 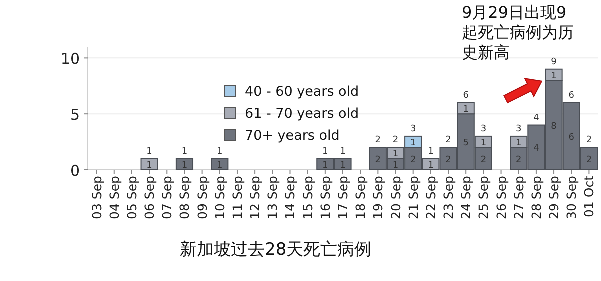 What do you see at coordinates (302, 92) in the screenshot?
I see `legend-label: 40 - 60 years old` at bounding box center [302, 92].